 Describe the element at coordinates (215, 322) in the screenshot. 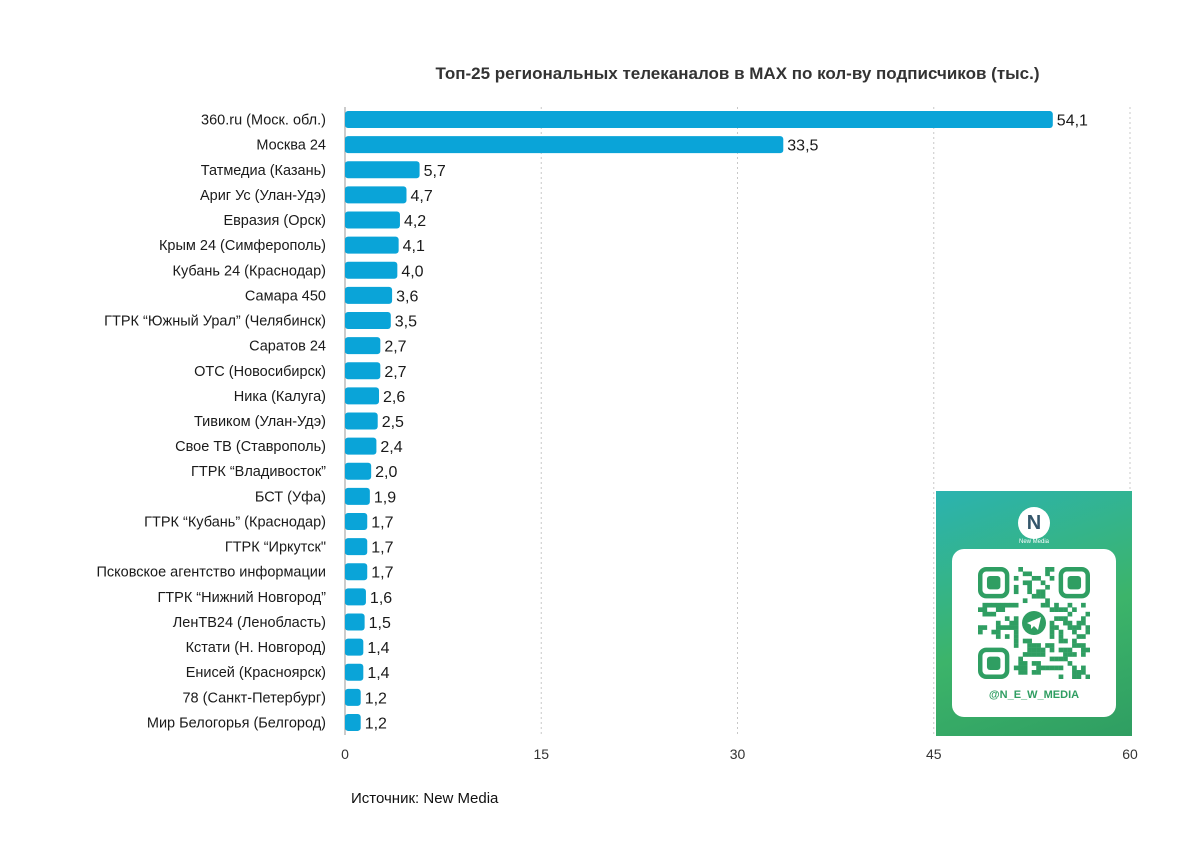

I see `category-label: ГТРК “Южный Урал” (Челябинск)` at that location.